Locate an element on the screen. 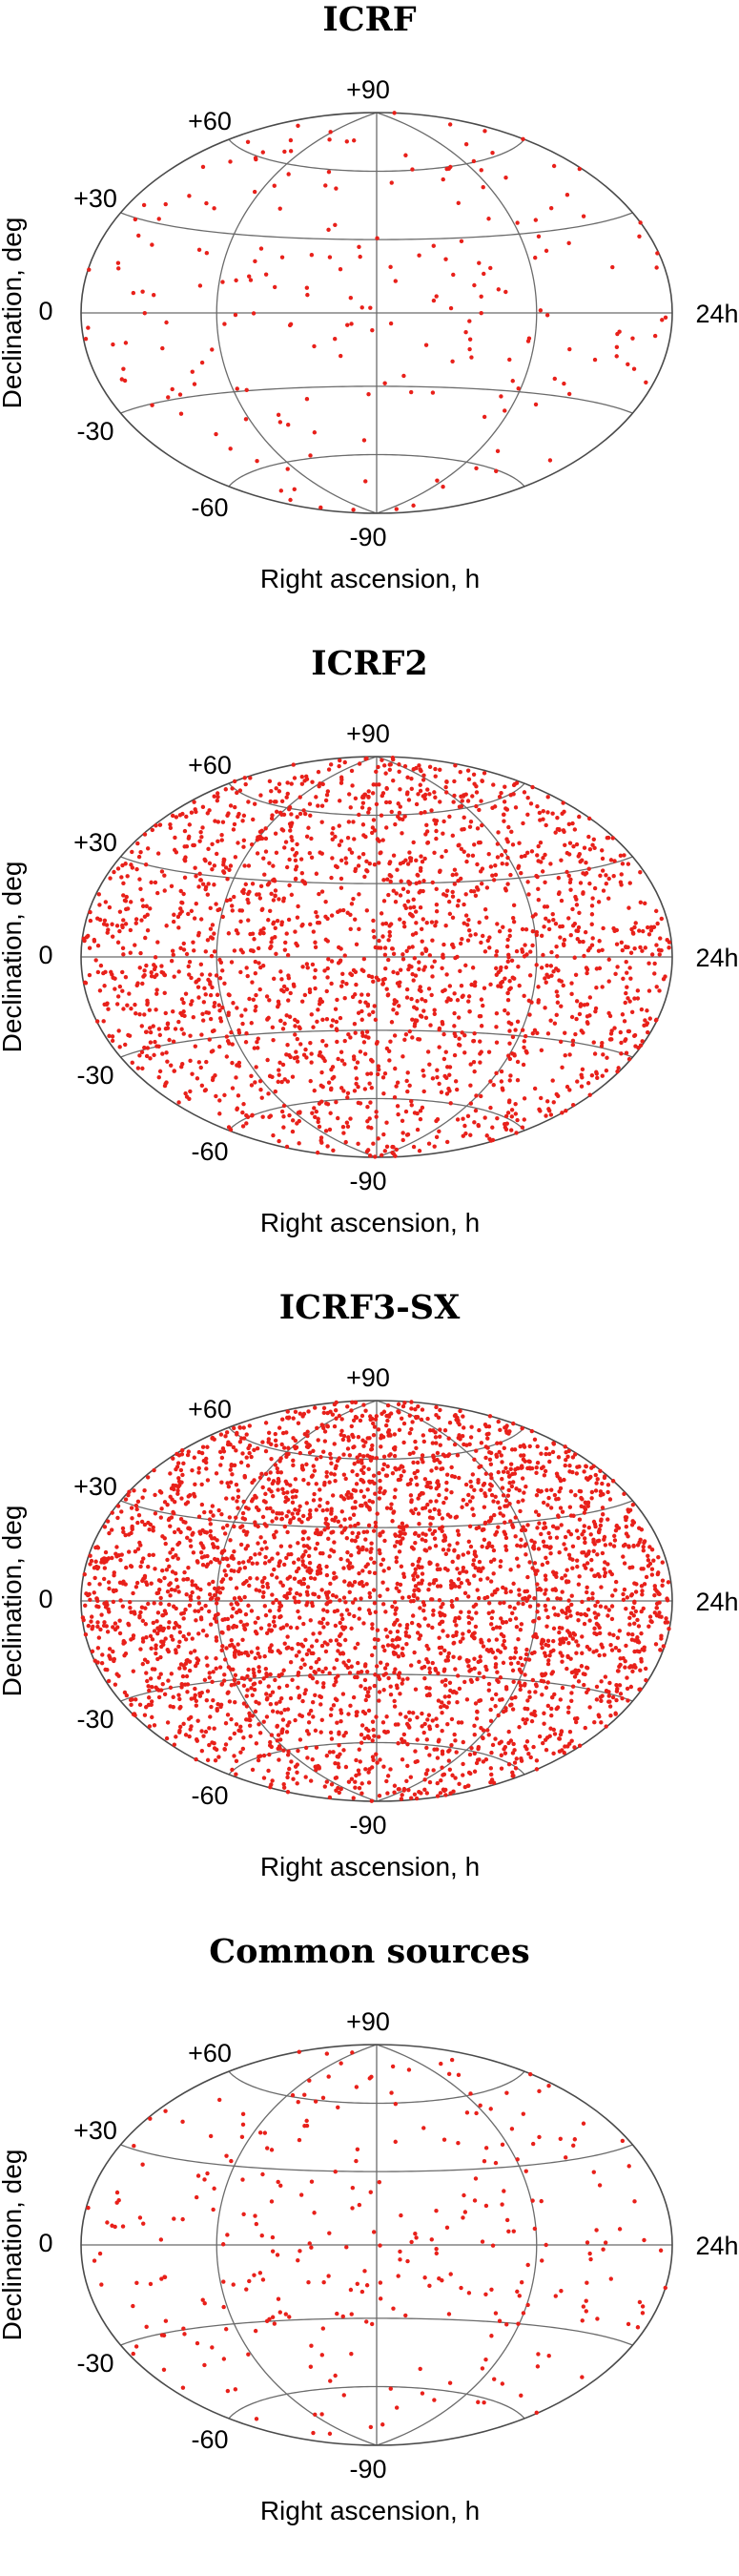  meridian-line is located at coordinates (297, 957).